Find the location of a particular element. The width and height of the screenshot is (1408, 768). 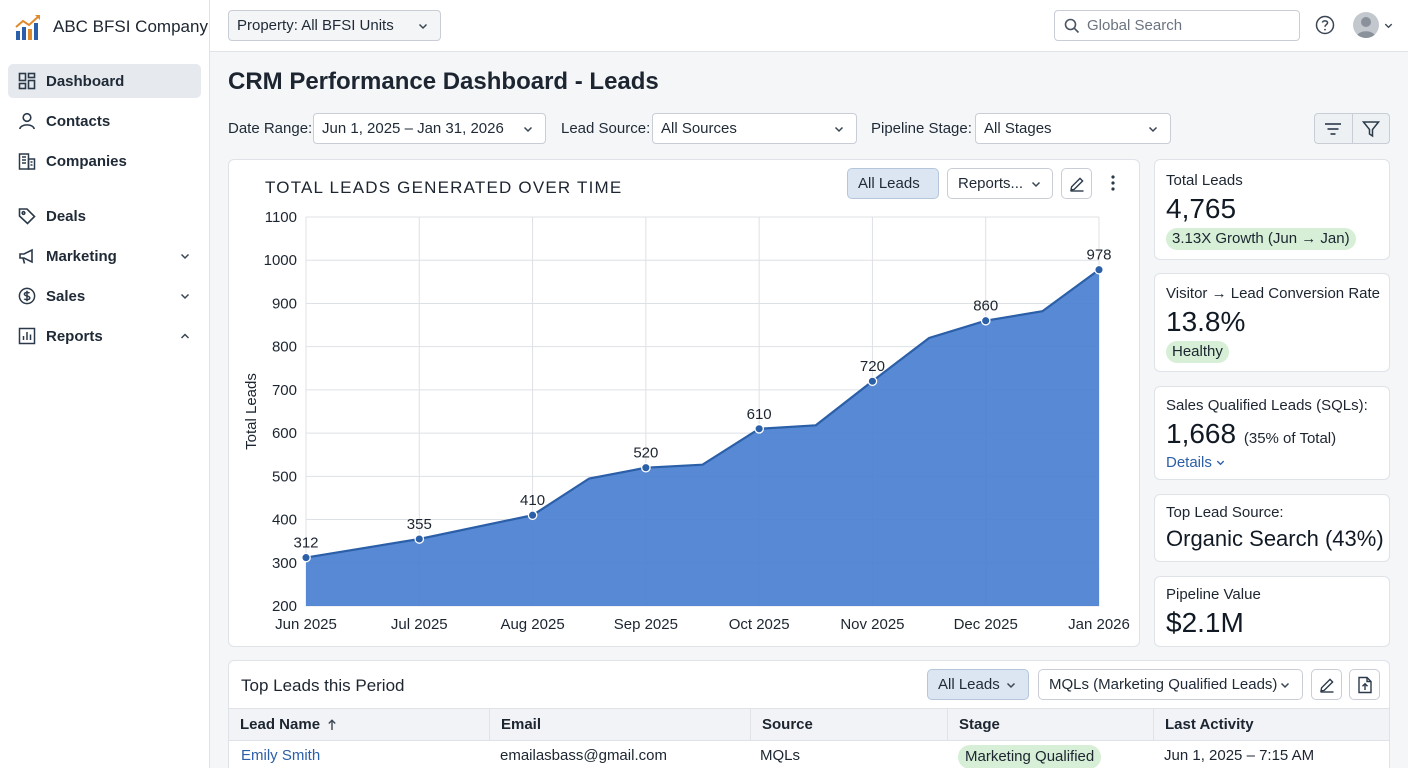

date-range-select: Jun 1, 2025 – Jan 31, 2026 is located at coordinates (429, 128).